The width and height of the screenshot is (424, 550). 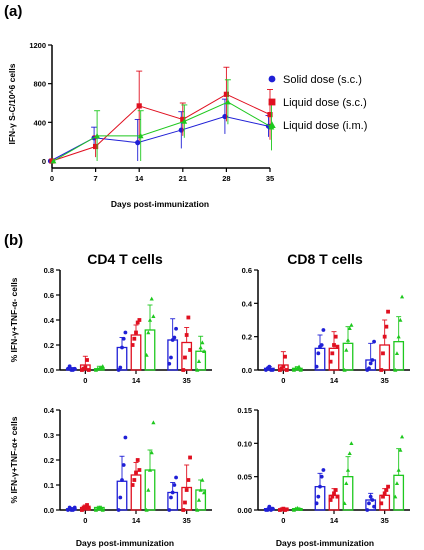 What do you see at coordinates (125, 543) in the screenshot?
I see `chart-b3-x-title: Days post-immunization` at bounding box center [125, 543].